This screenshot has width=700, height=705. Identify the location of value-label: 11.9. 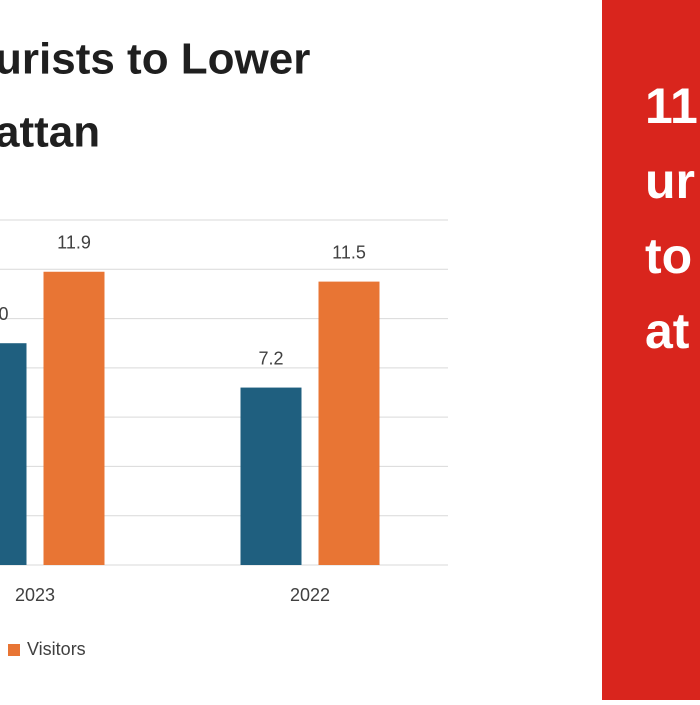
(74, 243).